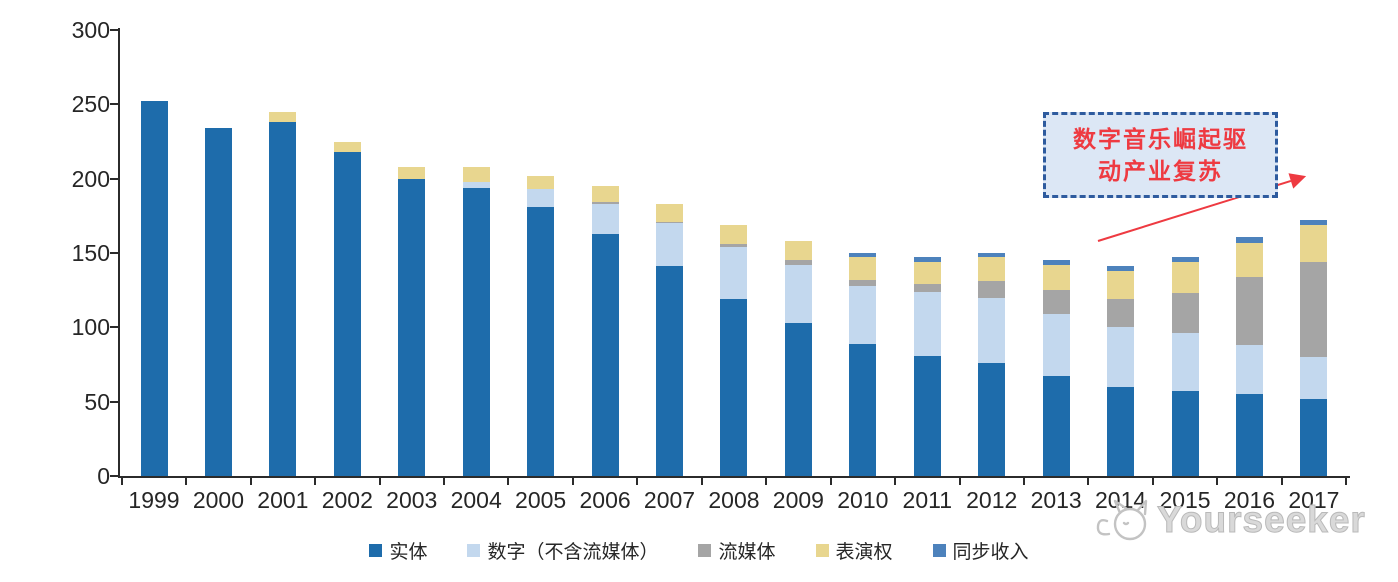  What do you see at coordinates (90, 178) in the screenshot?
I see `y-axis-label: 200` at bounding box center [90, 178].